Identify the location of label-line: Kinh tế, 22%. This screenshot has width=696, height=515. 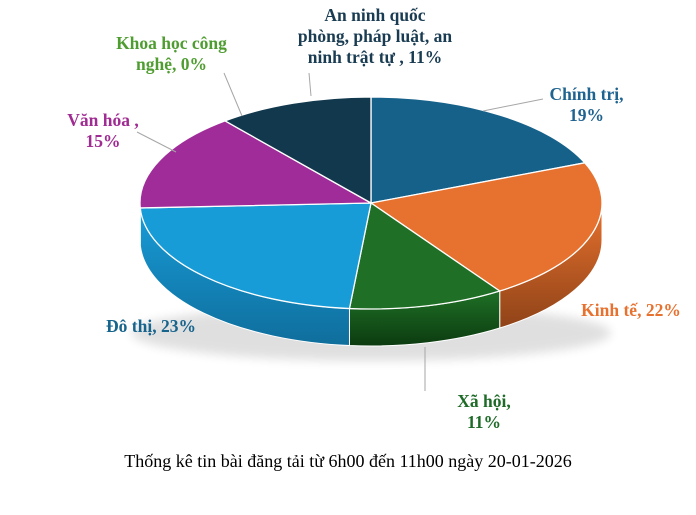
(631, 310).